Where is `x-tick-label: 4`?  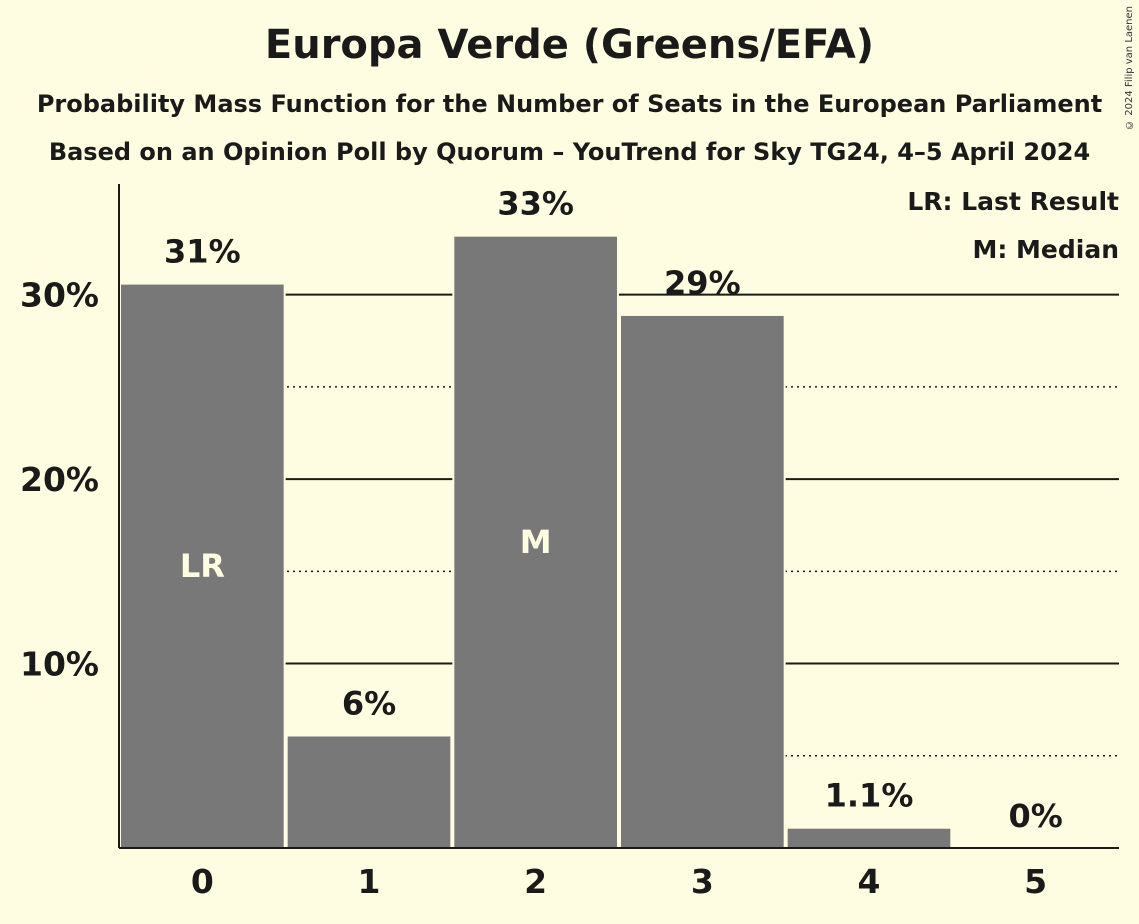
x-tick-label: 4 is located at coordinates (869, 881).